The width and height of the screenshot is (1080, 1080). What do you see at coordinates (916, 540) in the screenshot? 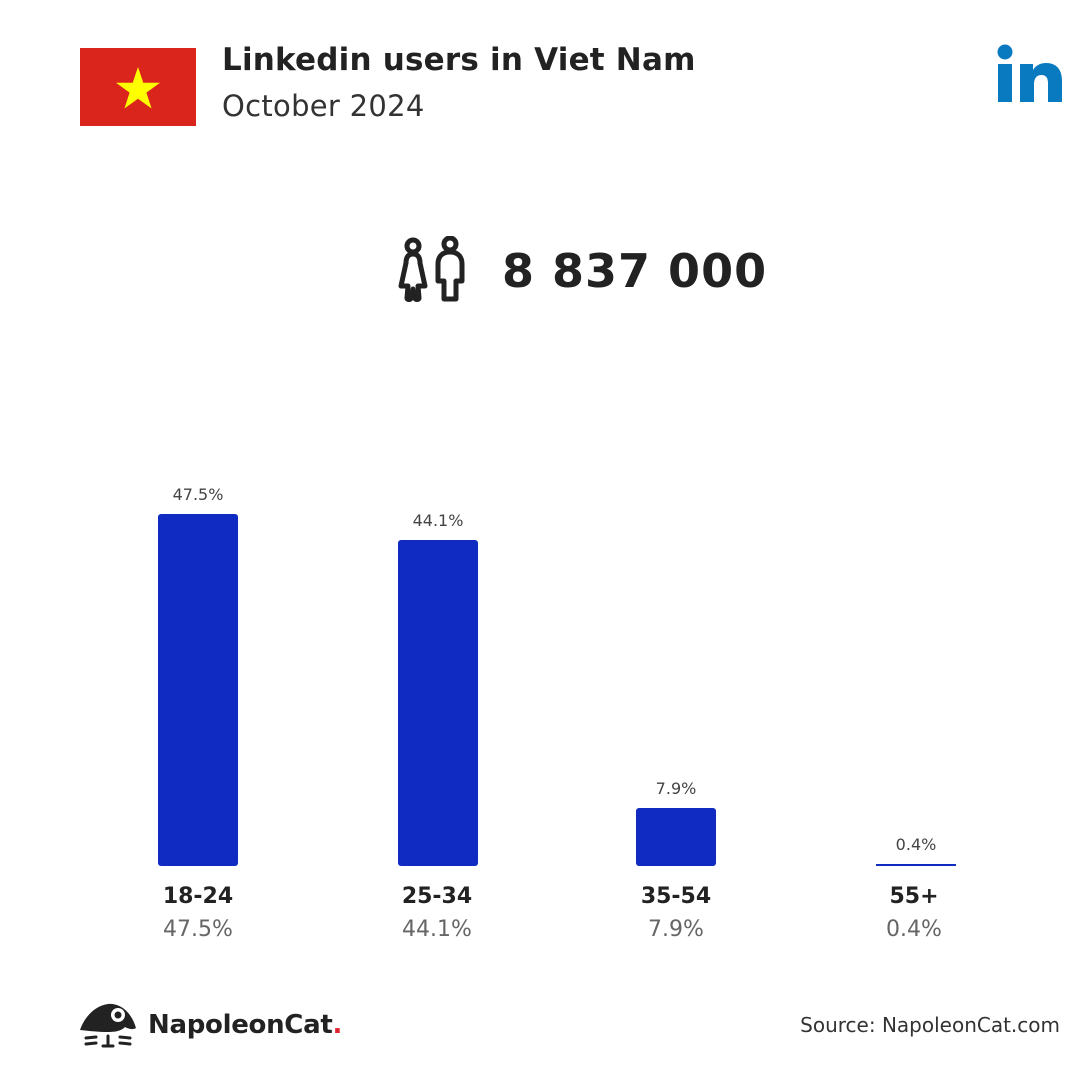
I see `bar-group-55-plus: 0.4%` at bounding box center [916, 540].